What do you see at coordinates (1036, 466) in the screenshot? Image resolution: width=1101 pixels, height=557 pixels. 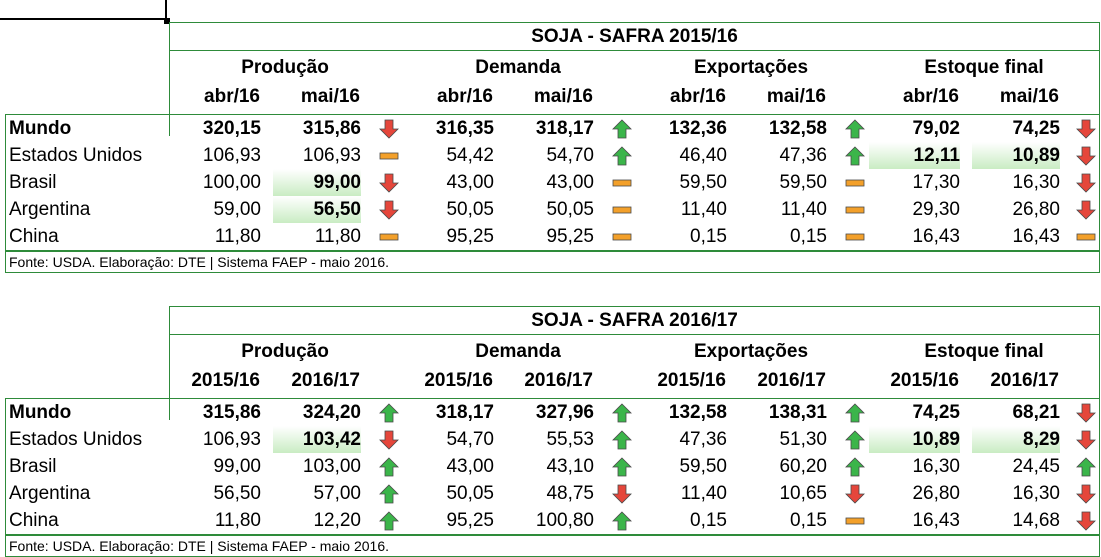 I see `value-cell-estoque-final: 24,45` at bounding box center [1036, 466].